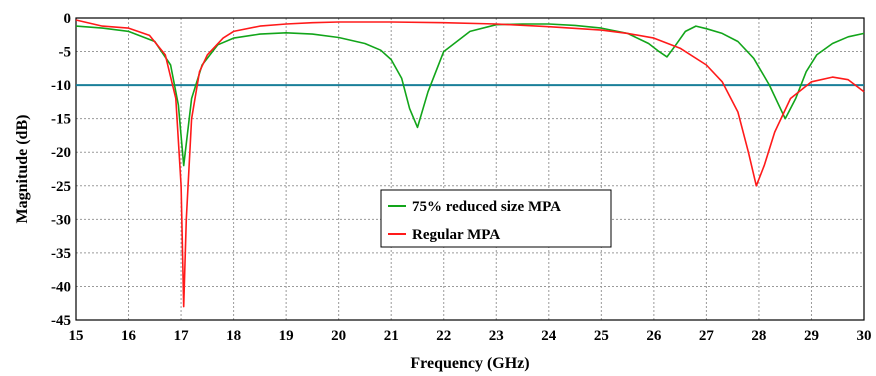 The width and height of the screenshot is (876, 376). I want to click on x-tick-labels: 15 16 17 18 19 20 21 22 23 24 25 26 27 28 29 30, so click(470, 336).